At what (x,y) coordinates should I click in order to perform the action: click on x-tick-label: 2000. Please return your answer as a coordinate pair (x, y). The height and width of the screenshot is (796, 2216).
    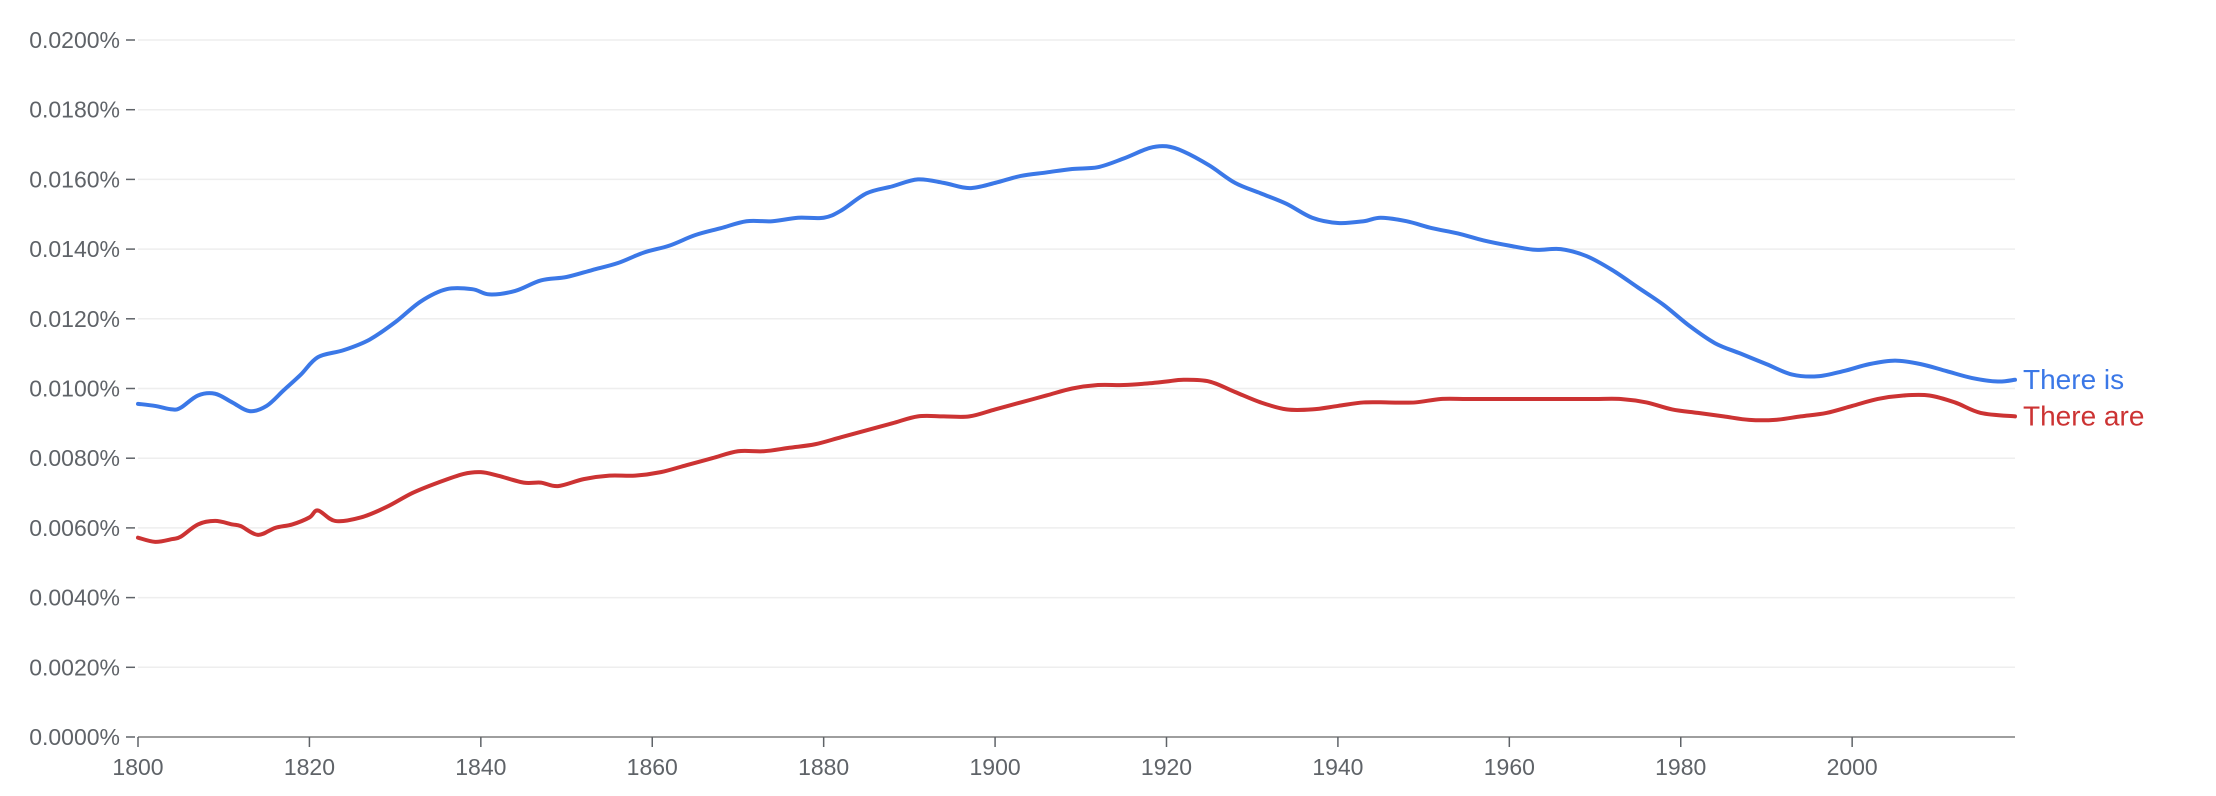
    Looking at the image, I should click on (1852, 767).